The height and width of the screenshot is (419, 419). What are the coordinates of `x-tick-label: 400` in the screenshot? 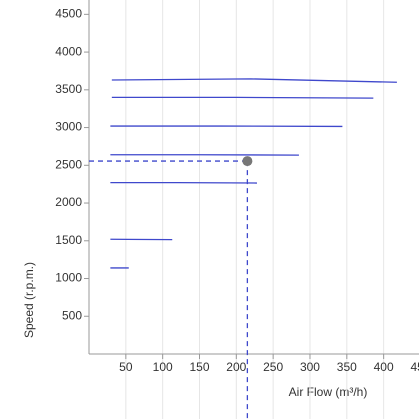 It's located at (384, 367).